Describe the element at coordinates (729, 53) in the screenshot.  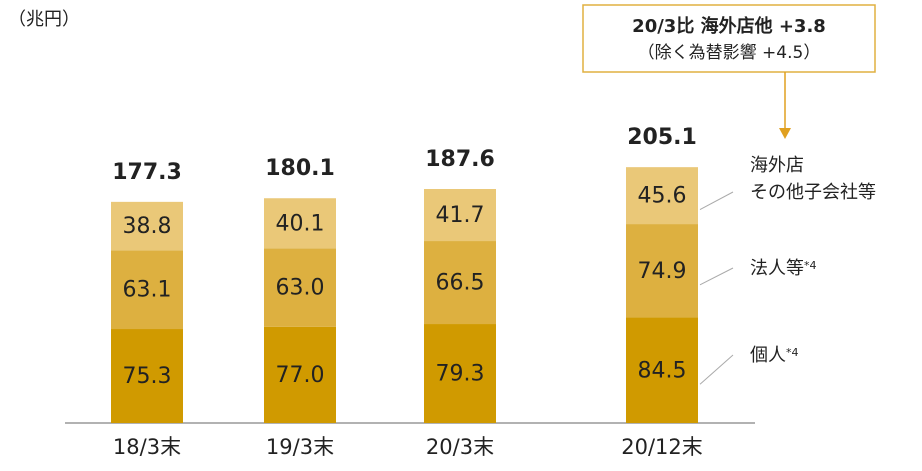
I see `annotation-line: （除く為替影響 +4.5）` at that location.